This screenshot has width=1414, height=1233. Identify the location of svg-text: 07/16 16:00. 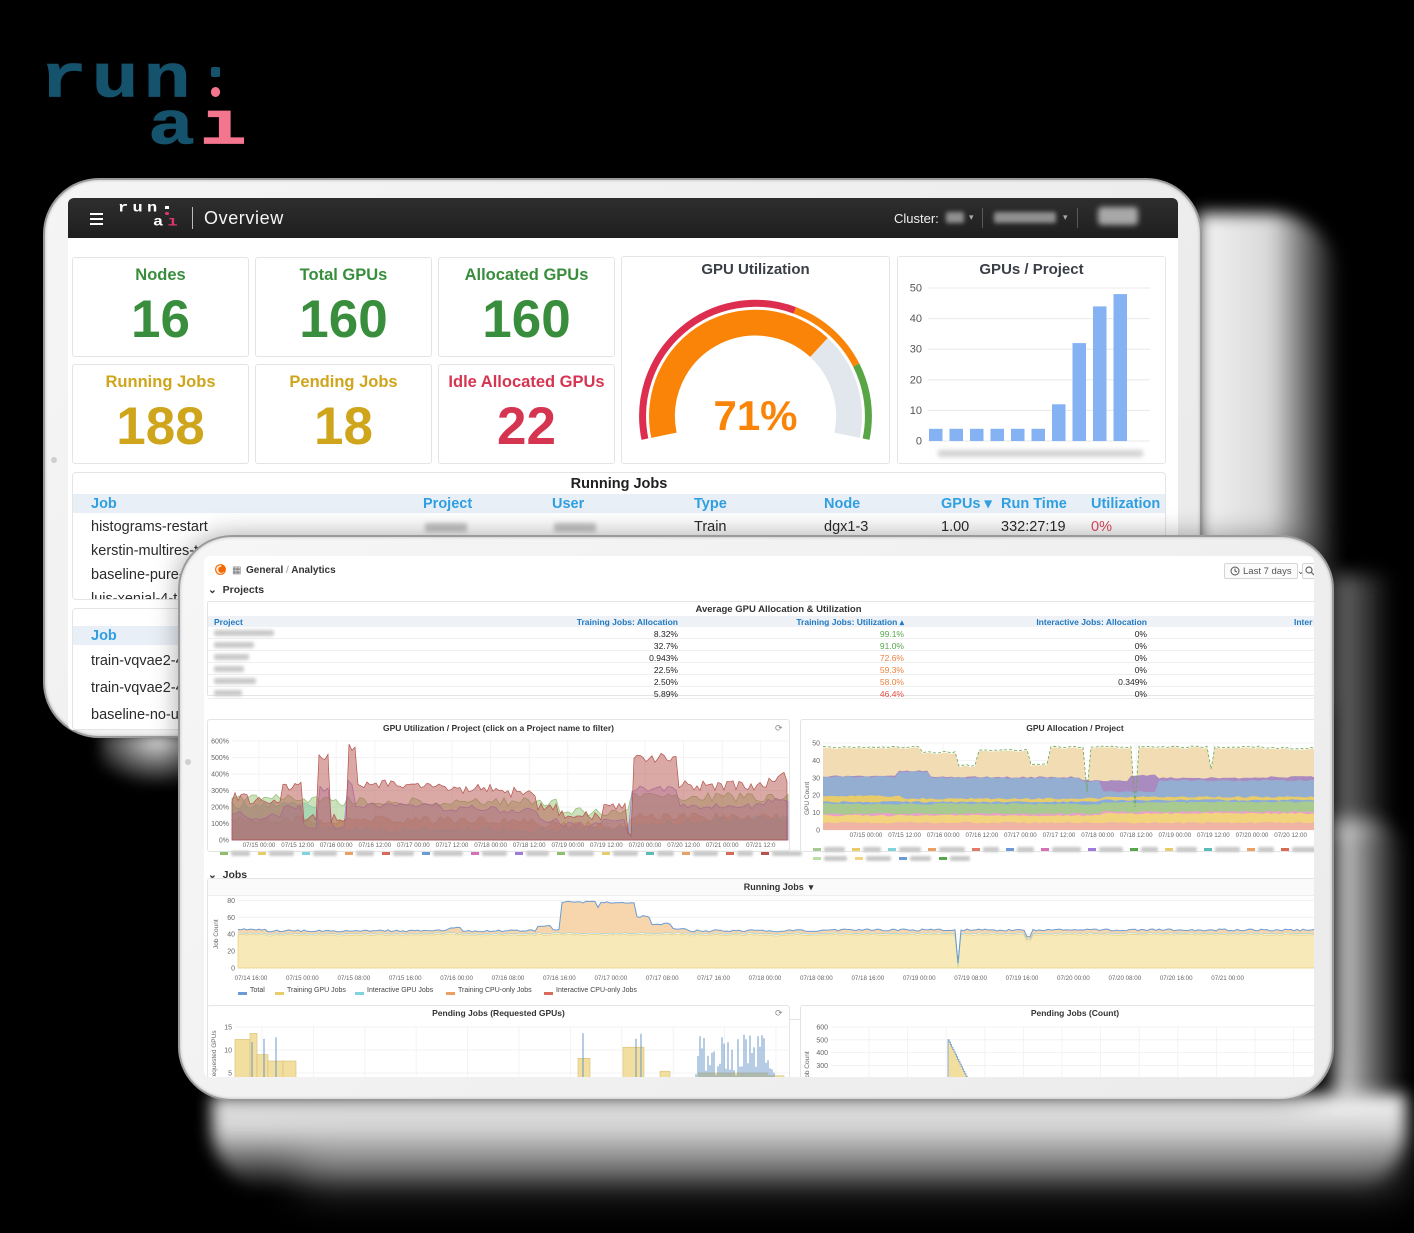
(559, 978).